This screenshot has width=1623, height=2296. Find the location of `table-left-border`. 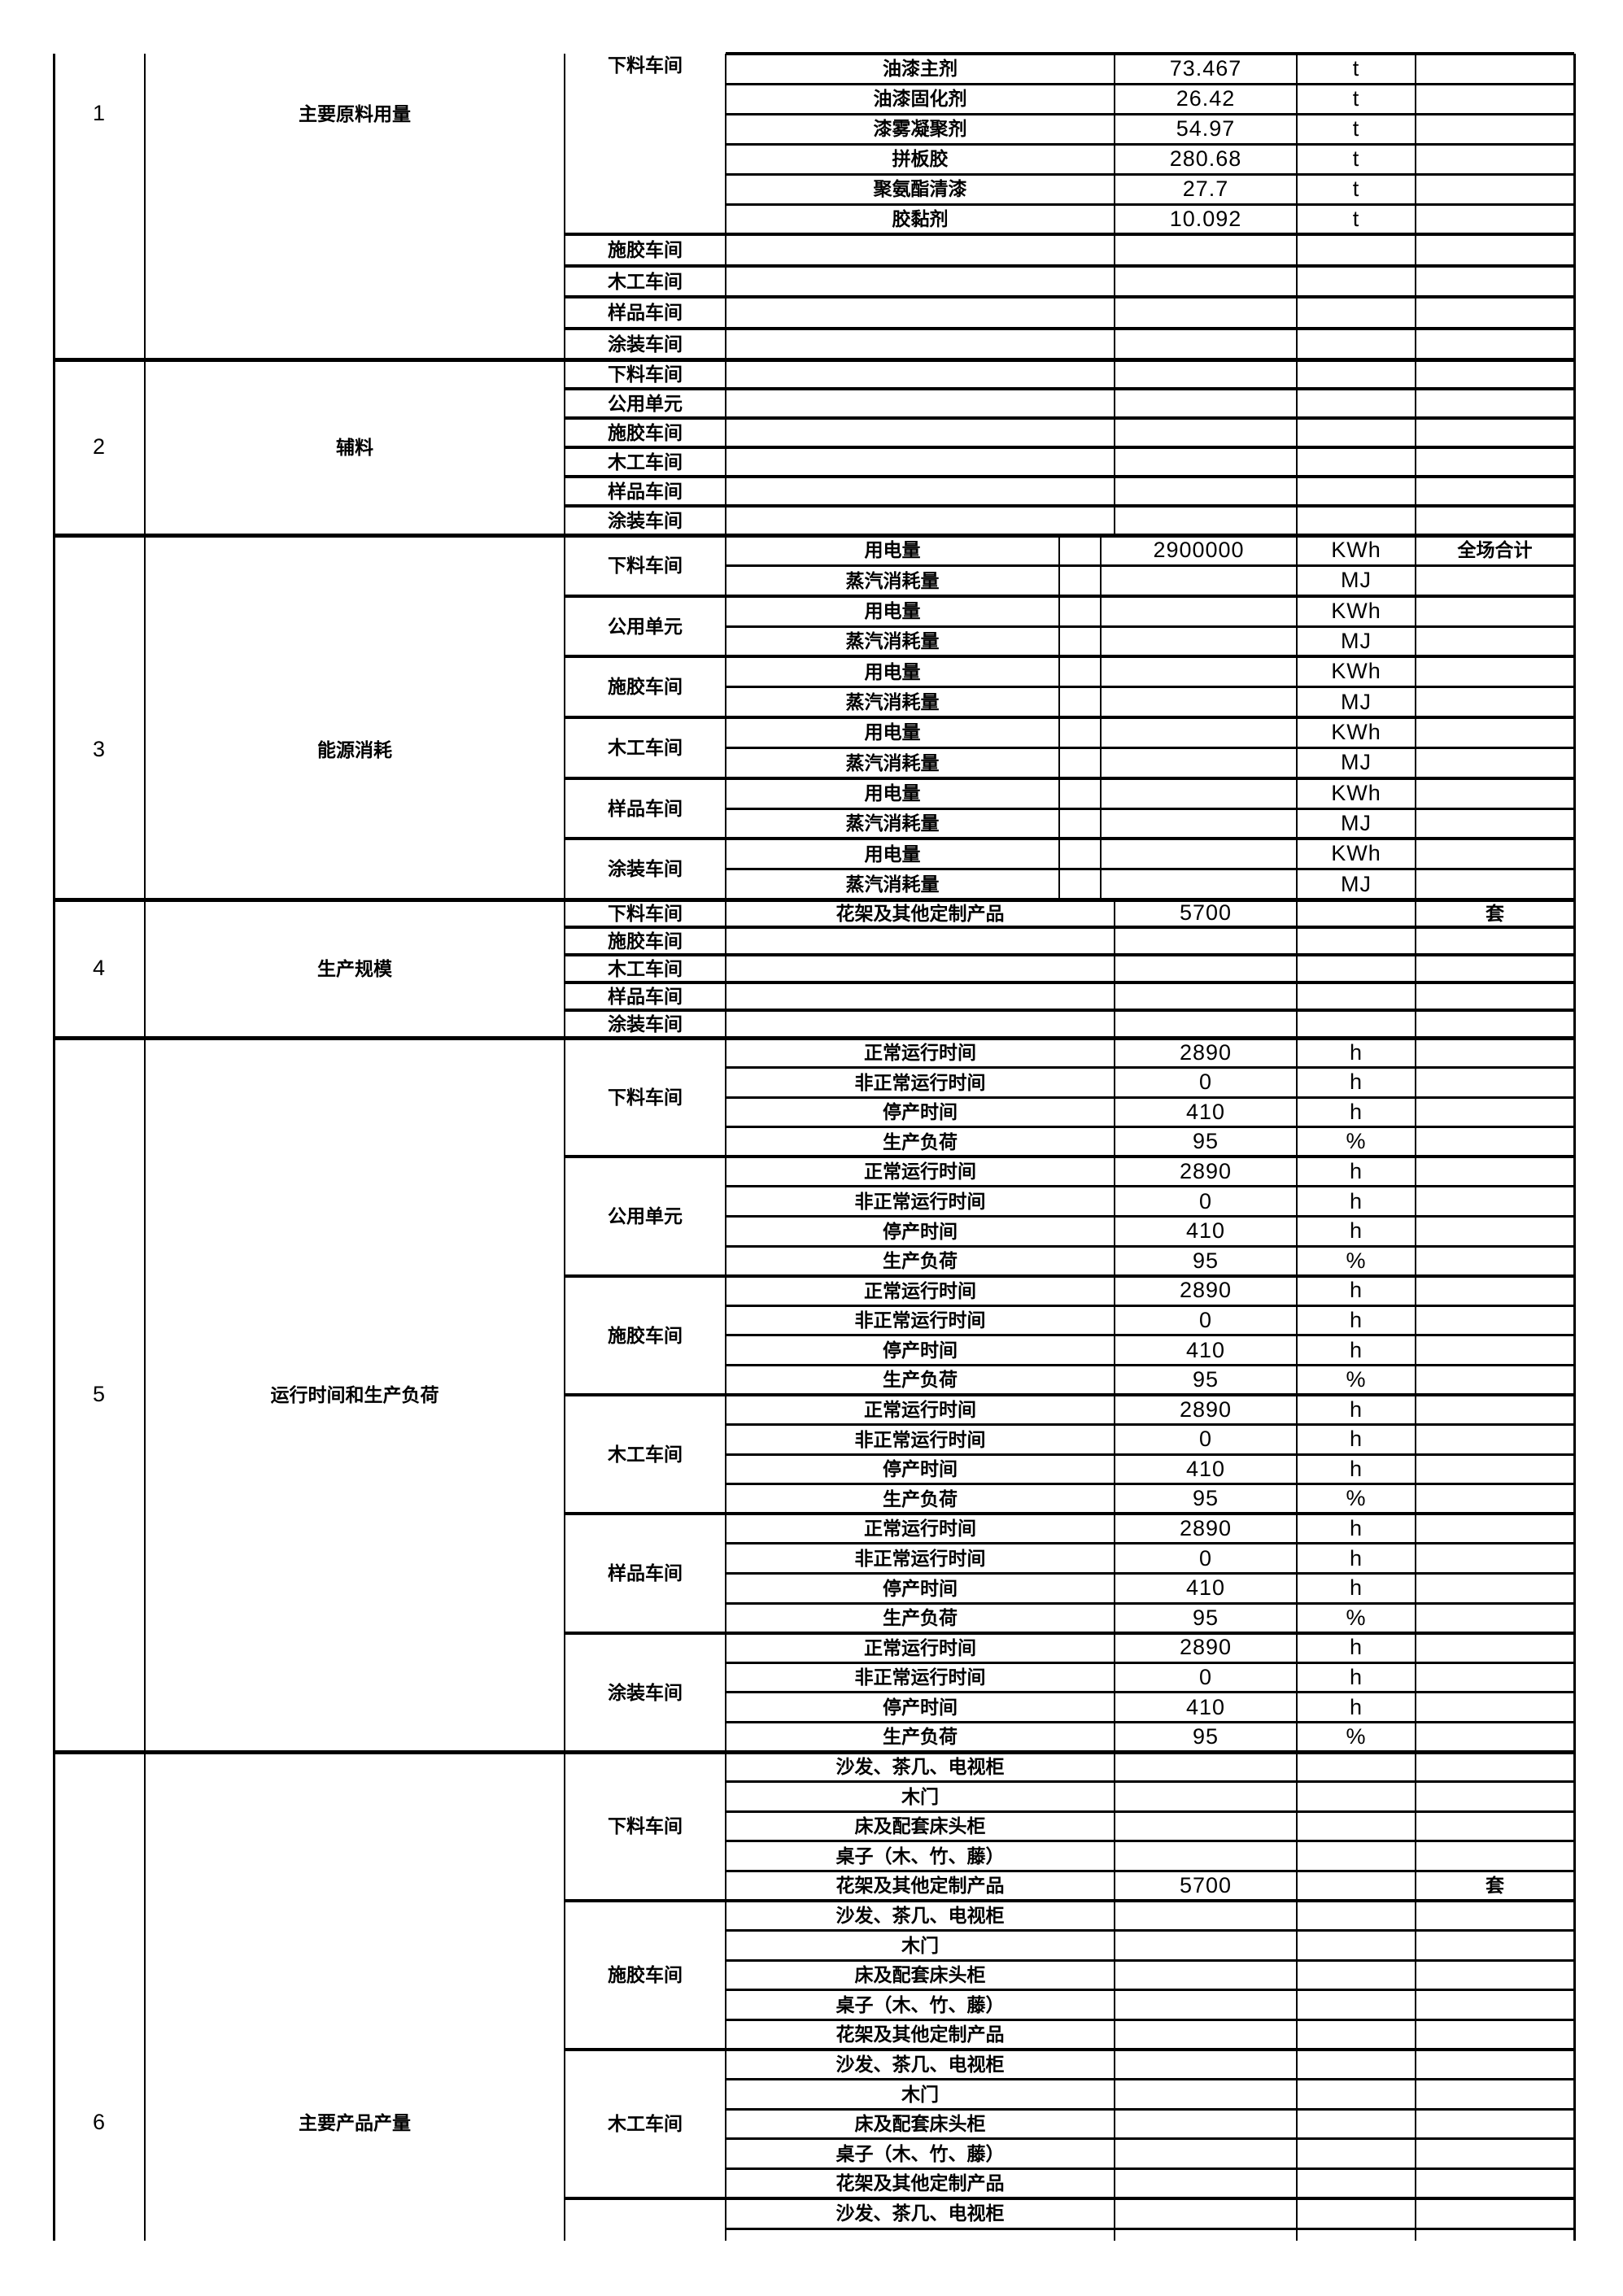

table-left-border is located at coordinates (54, 1148).